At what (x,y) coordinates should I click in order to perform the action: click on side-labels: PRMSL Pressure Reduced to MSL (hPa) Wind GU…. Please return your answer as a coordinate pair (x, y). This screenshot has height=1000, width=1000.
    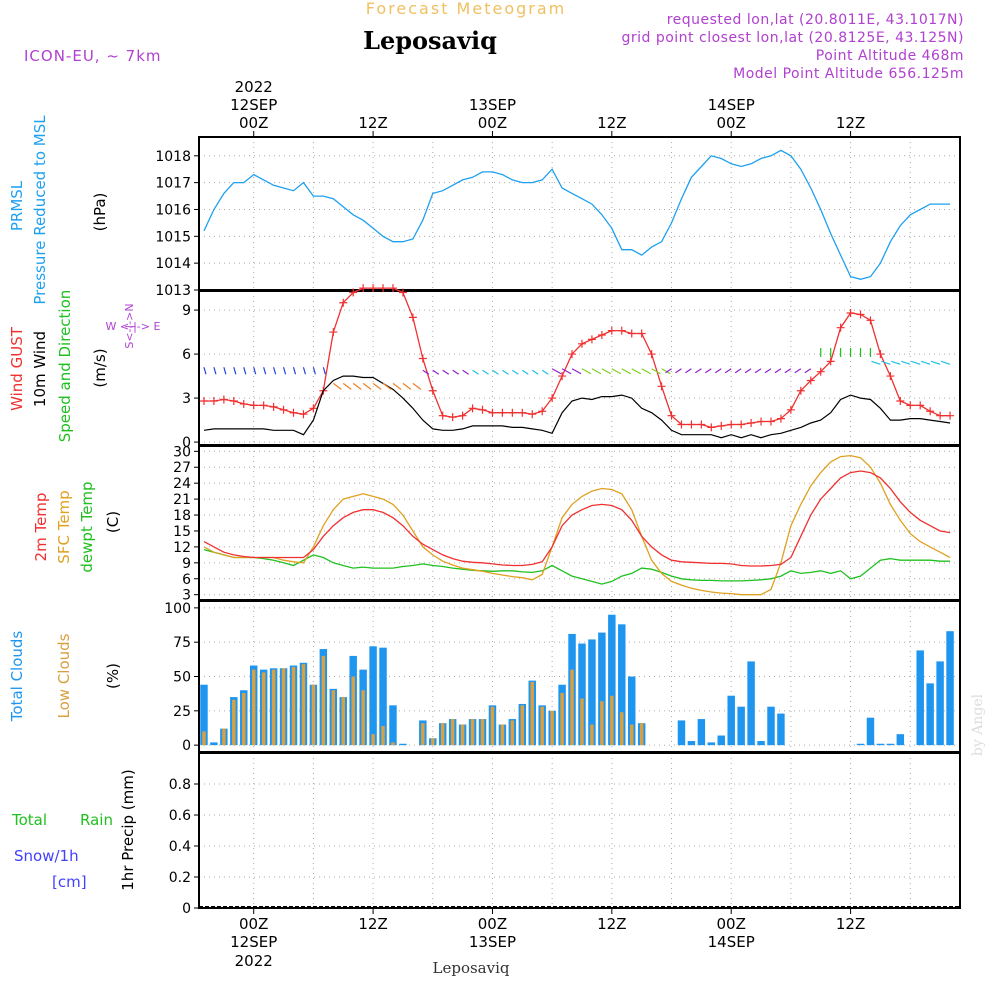
    Looking at the image, I should click on (84, 503).